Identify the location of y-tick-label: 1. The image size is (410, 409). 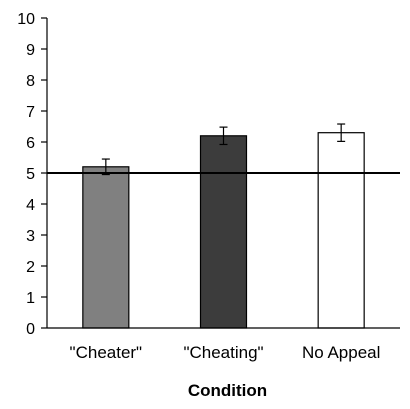
(30, 298).